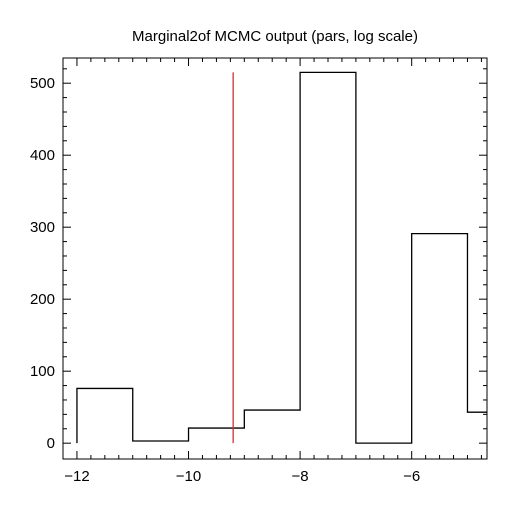 Image resolution: width=512 pixels, height=512 pixels. I want to click on y-tick-label: 300, so click(42, 227).